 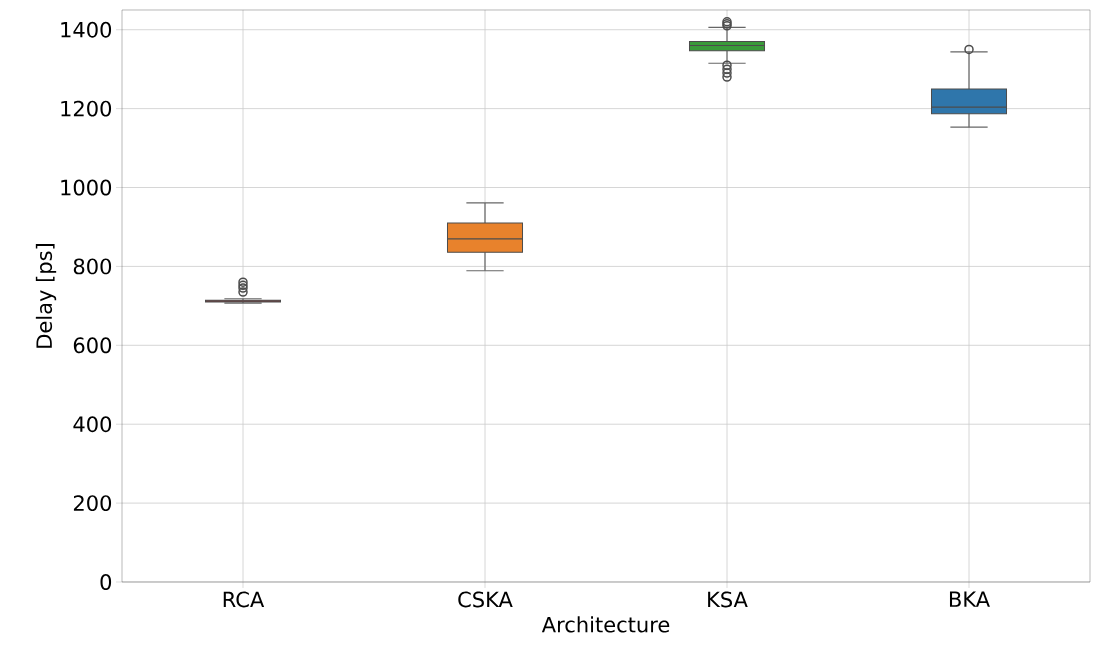 What do you see at coordinates (244, 599) in the screenshot?
I see `x-tick-label: RCA` at bounding box center [244, 599].